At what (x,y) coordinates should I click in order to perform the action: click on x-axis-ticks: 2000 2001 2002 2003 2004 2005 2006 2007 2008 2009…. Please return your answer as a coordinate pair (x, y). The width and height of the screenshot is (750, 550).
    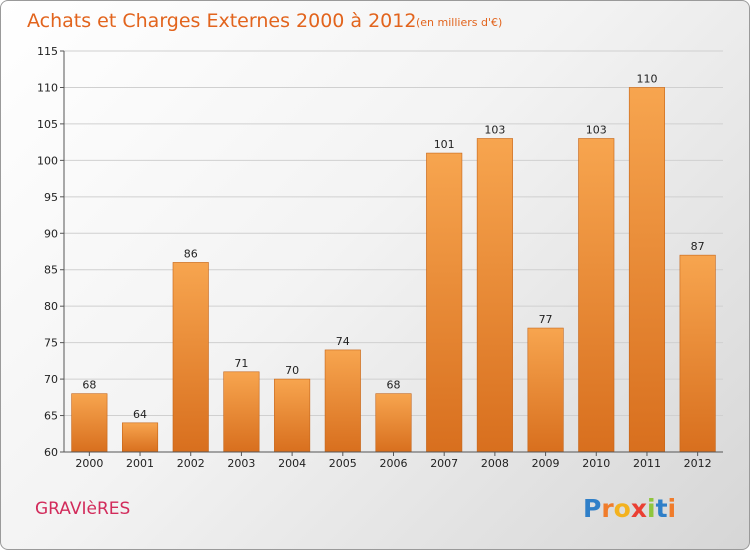
    Looking at the image, I should click on (393, 461).